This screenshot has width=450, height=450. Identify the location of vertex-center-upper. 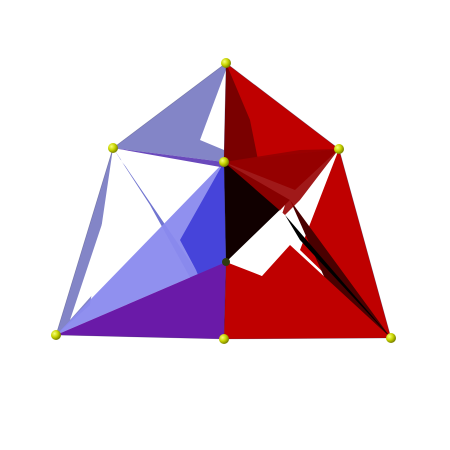
(224, 162).